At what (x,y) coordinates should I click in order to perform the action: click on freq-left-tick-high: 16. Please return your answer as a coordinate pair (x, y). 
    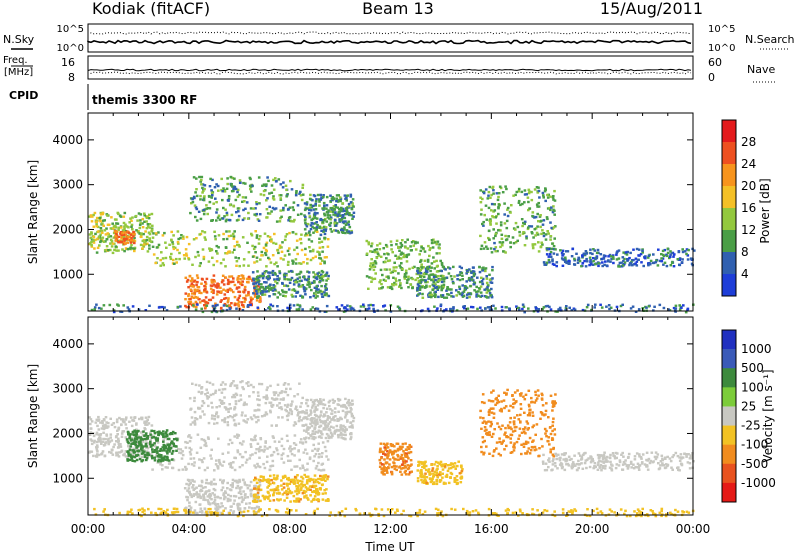
    Looking at the image, I should click on (68, 62).